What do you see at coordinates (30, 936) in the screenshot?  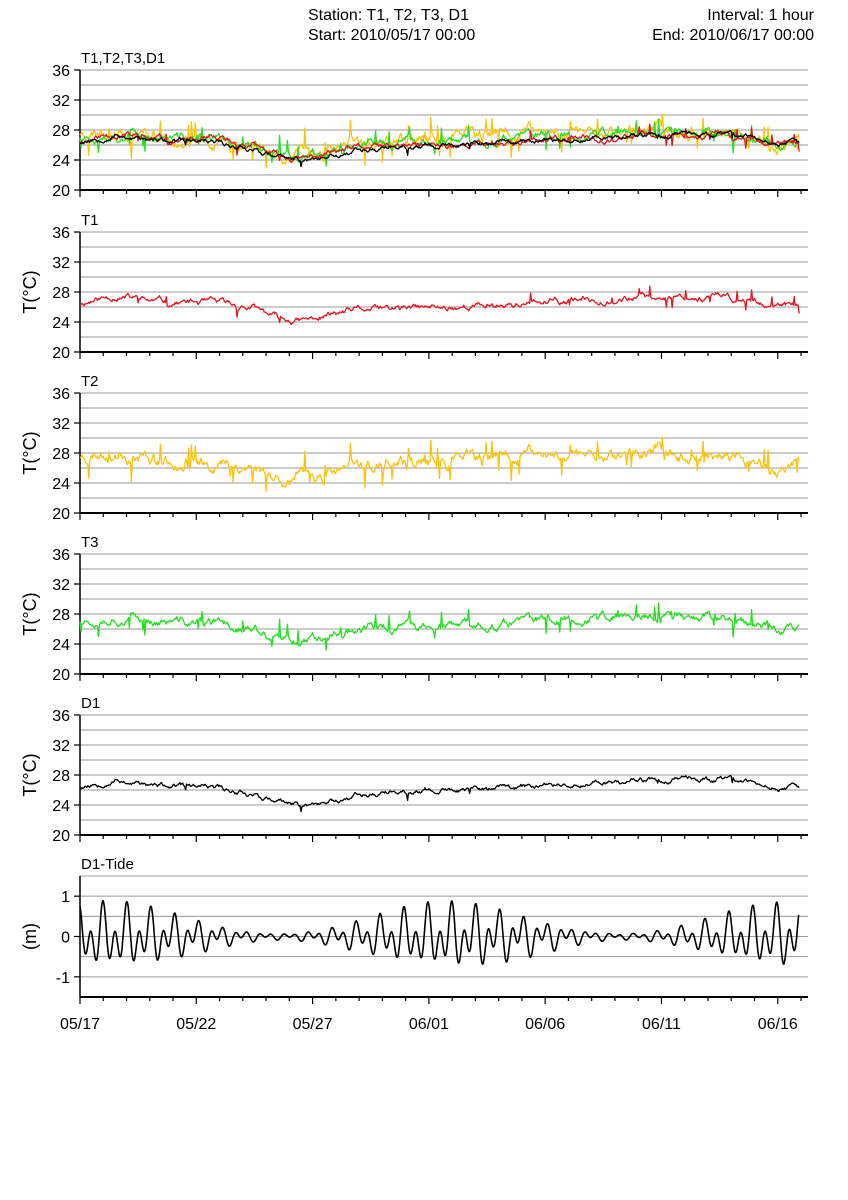 I see `y-axis-label: (m)` at bounding box center [30, 936].